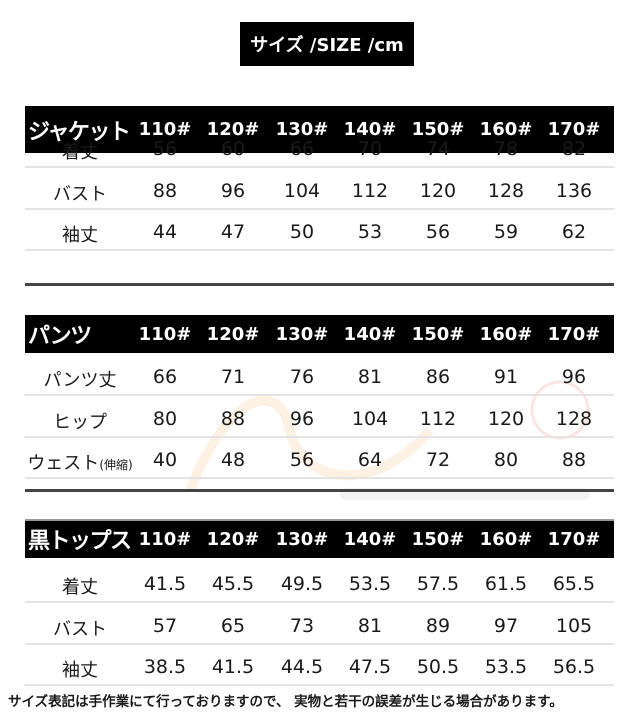  I want to click on measurement-cell: 62, so click(574, 232).